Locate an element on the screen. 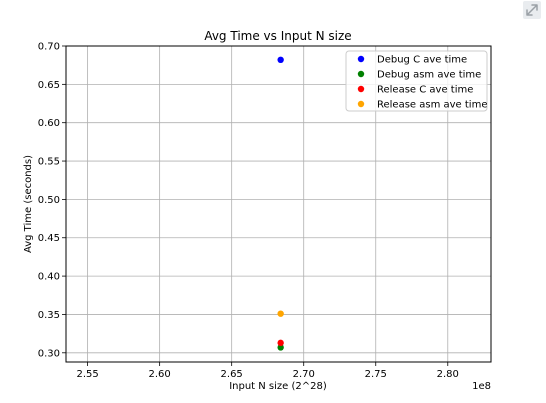  legend-box is located at coordinates (416, 81).